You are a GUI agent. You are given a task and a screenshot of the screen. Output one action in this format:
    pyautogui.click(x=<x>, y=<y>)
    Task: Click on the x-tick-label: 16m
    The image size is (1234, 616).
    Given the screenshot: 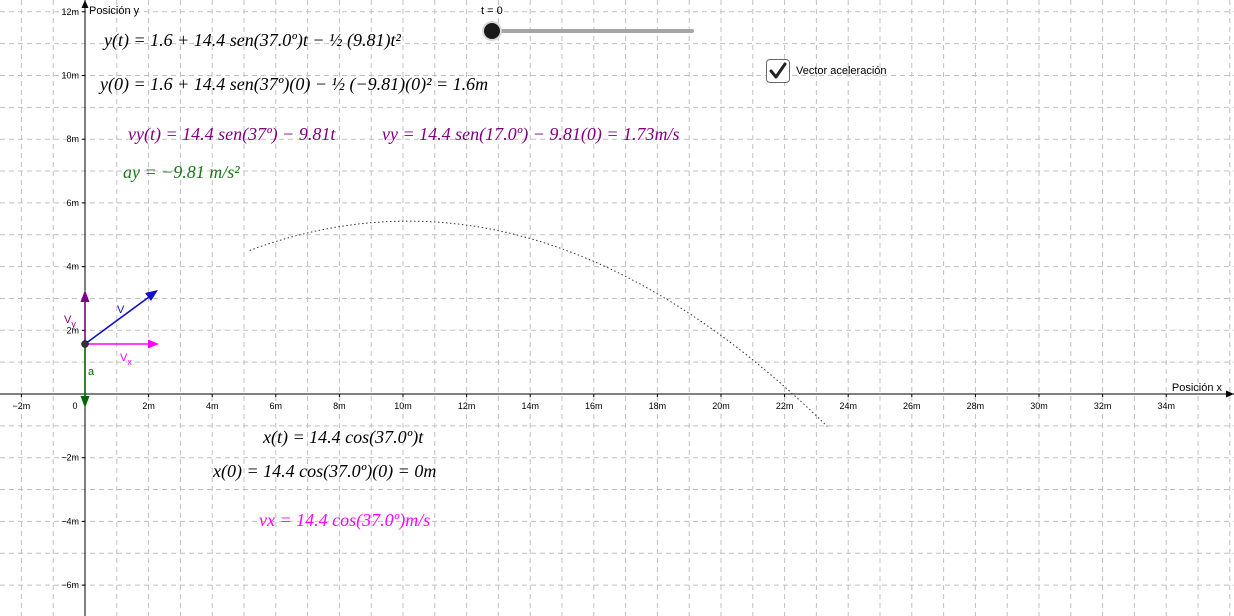 What is the action you would take?
    pyautogui.click(x=594, y=406)
    